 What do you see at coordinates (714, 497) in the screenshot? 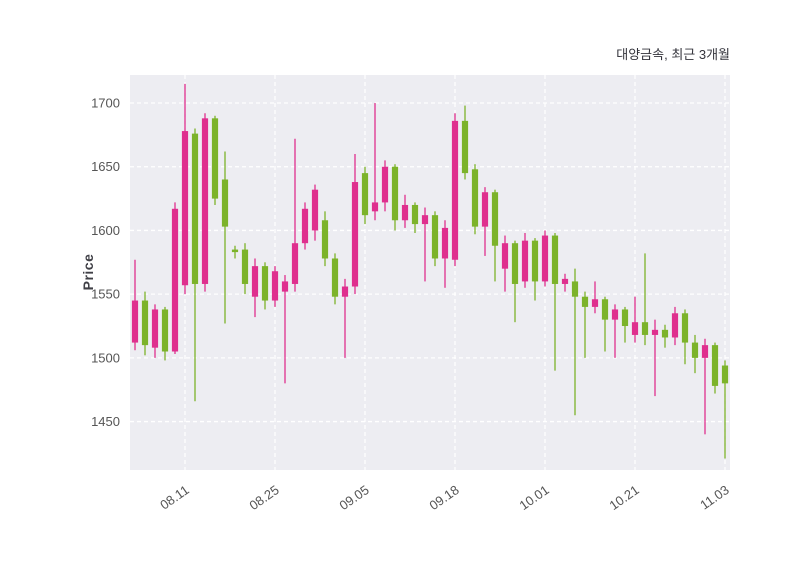
I see `x-tick-label: 11.03` at bounding box center [714, 497].